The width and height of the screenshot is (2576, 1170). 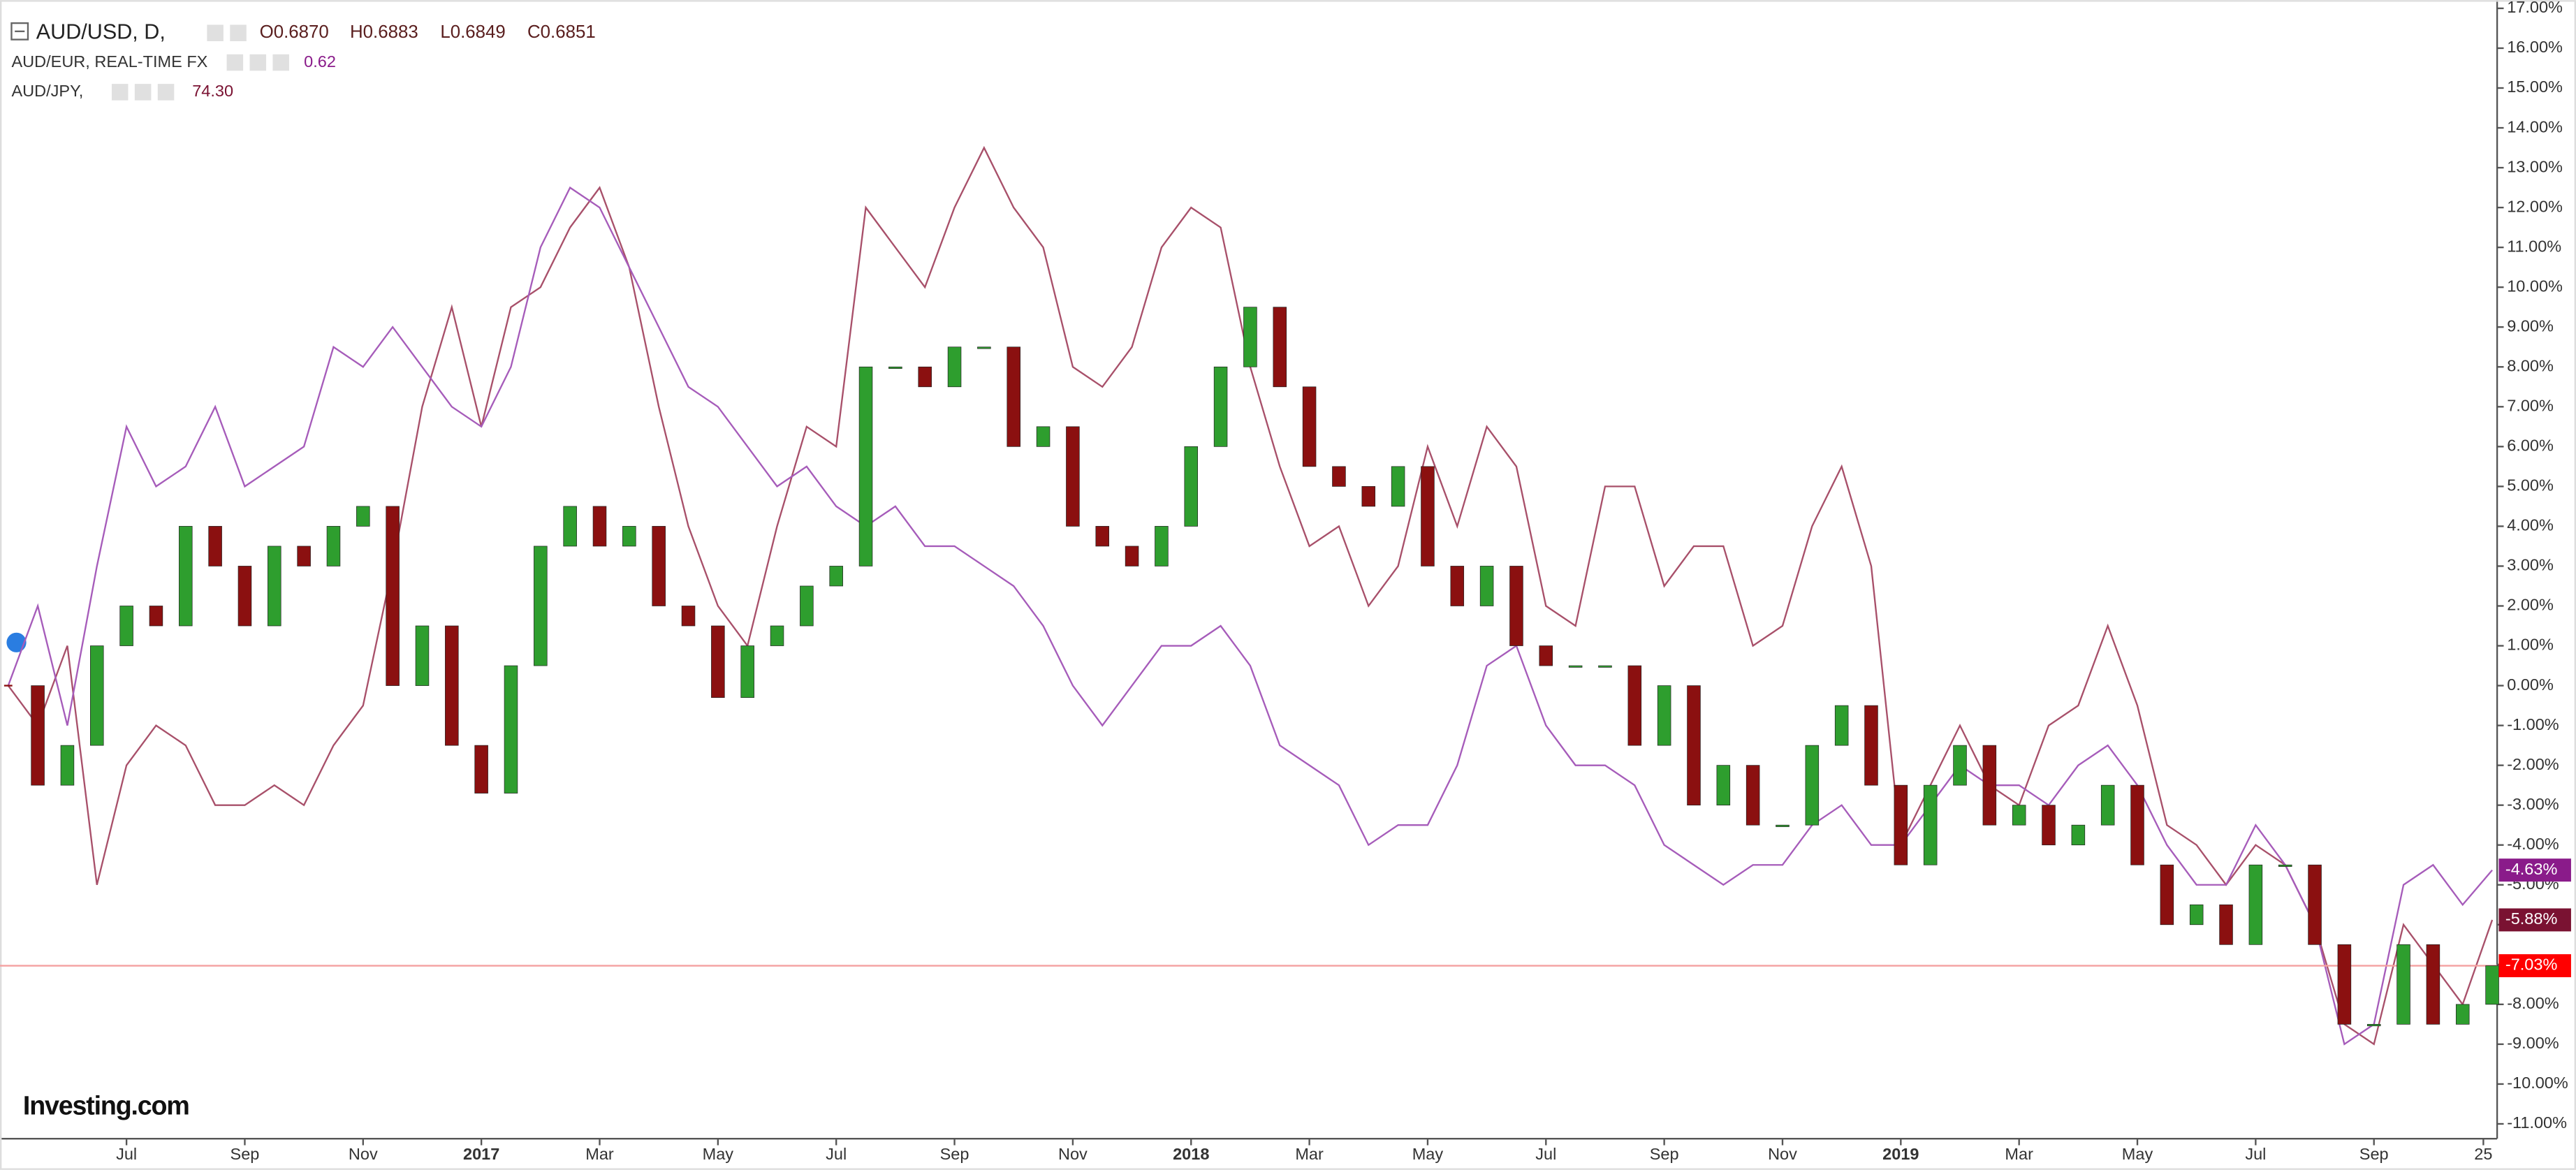 I want to click on open-value: O0.6870, so click(x=294, y=32).